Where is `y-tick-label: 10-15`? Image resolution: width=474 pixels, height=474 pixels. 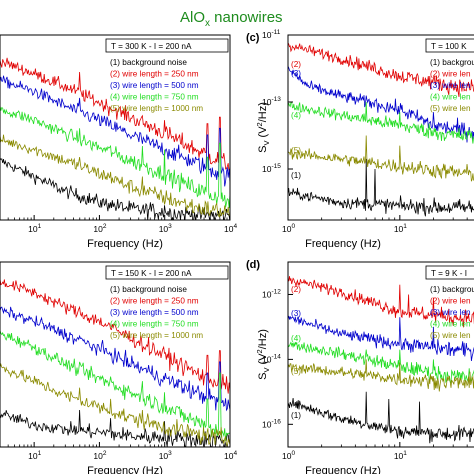
y-tick-label: 10-15 is located at coordinates (271, 168).